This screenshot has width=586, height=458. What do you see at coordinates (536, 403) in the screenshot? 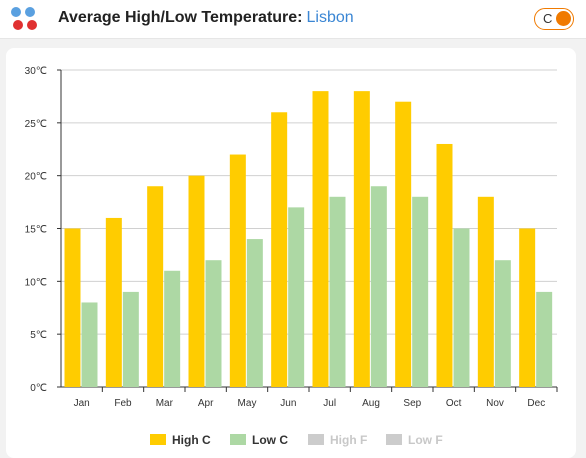
I see `x-tick-label: Dec` at bounding box center [536, 403].